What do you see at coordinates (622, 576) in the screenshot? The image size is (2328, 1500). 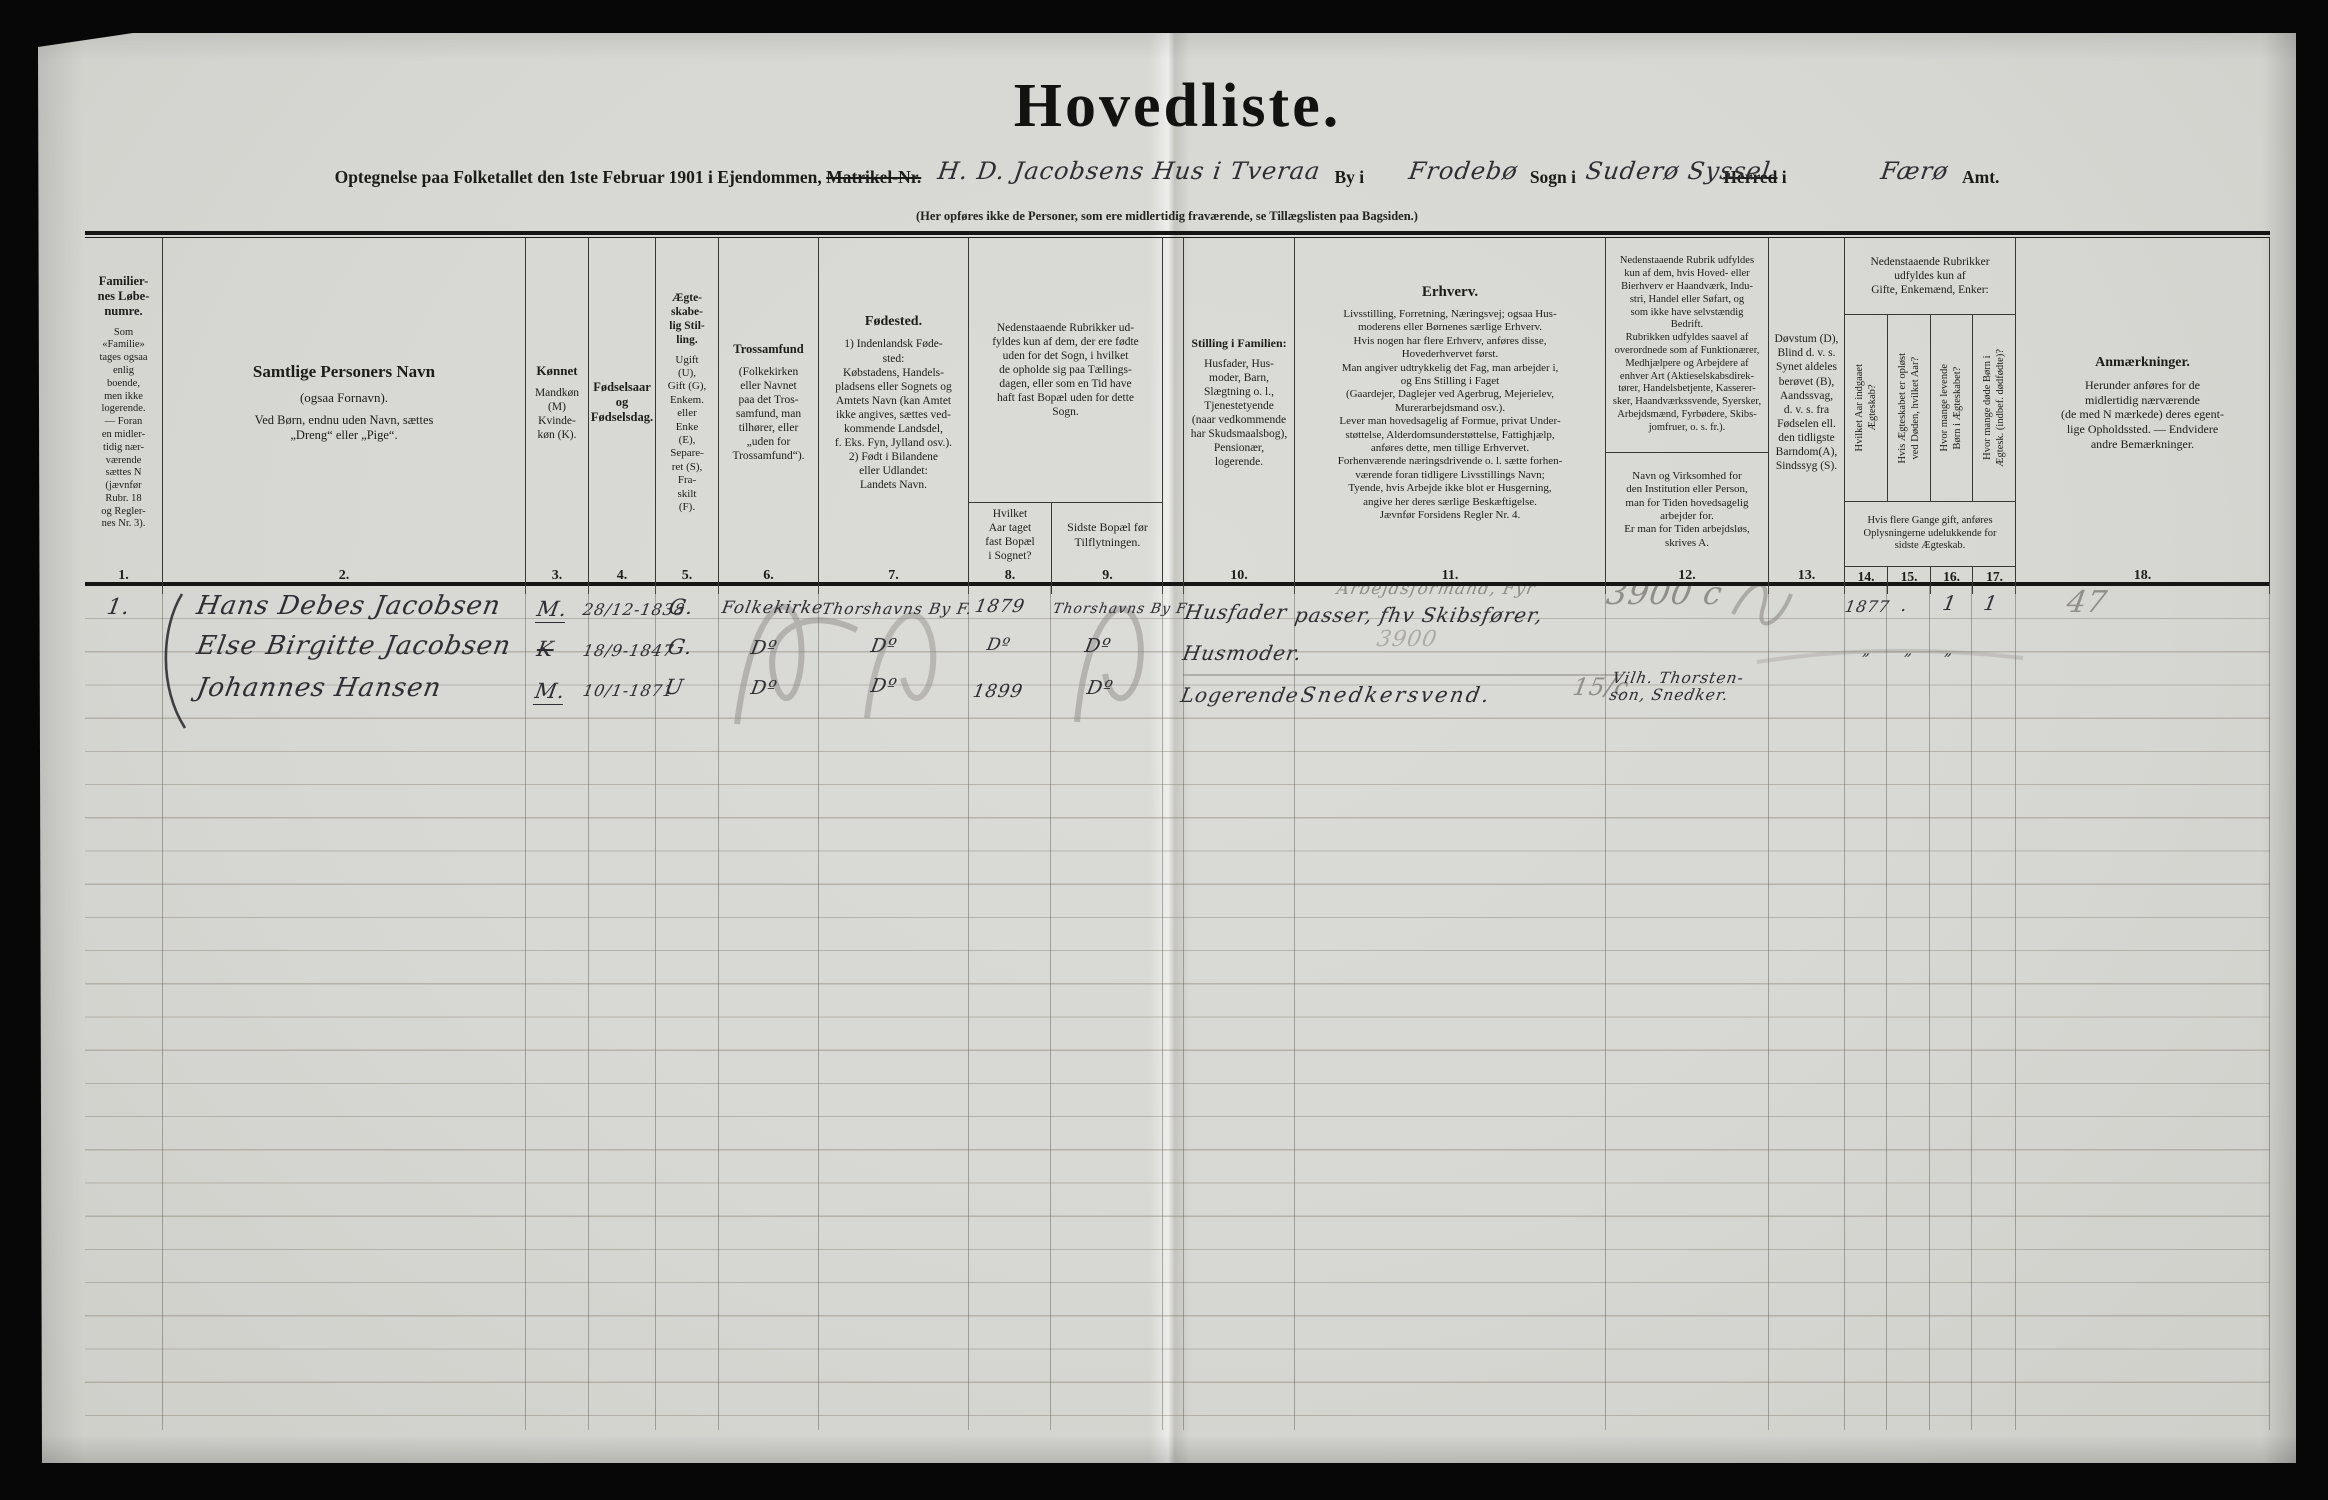 I see `col4-number: 4.` at bounding box center [622, 576].